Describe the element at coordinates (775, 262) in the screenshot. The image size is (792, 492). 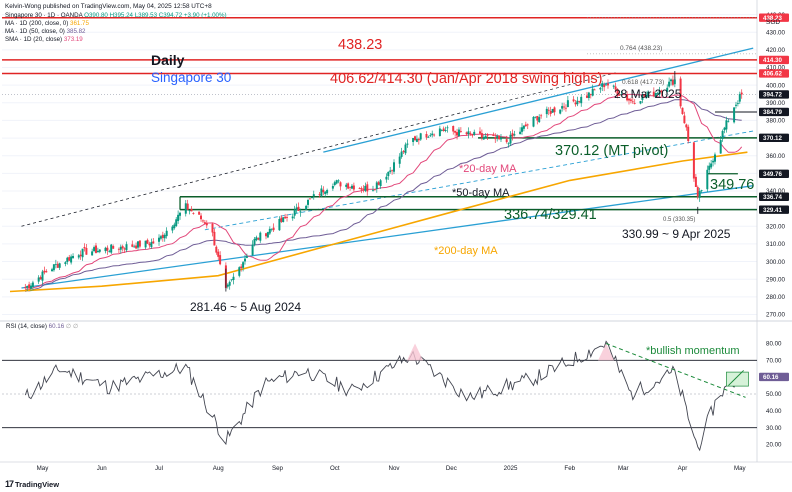
I see `y-tick-label: 300.00` at that location.